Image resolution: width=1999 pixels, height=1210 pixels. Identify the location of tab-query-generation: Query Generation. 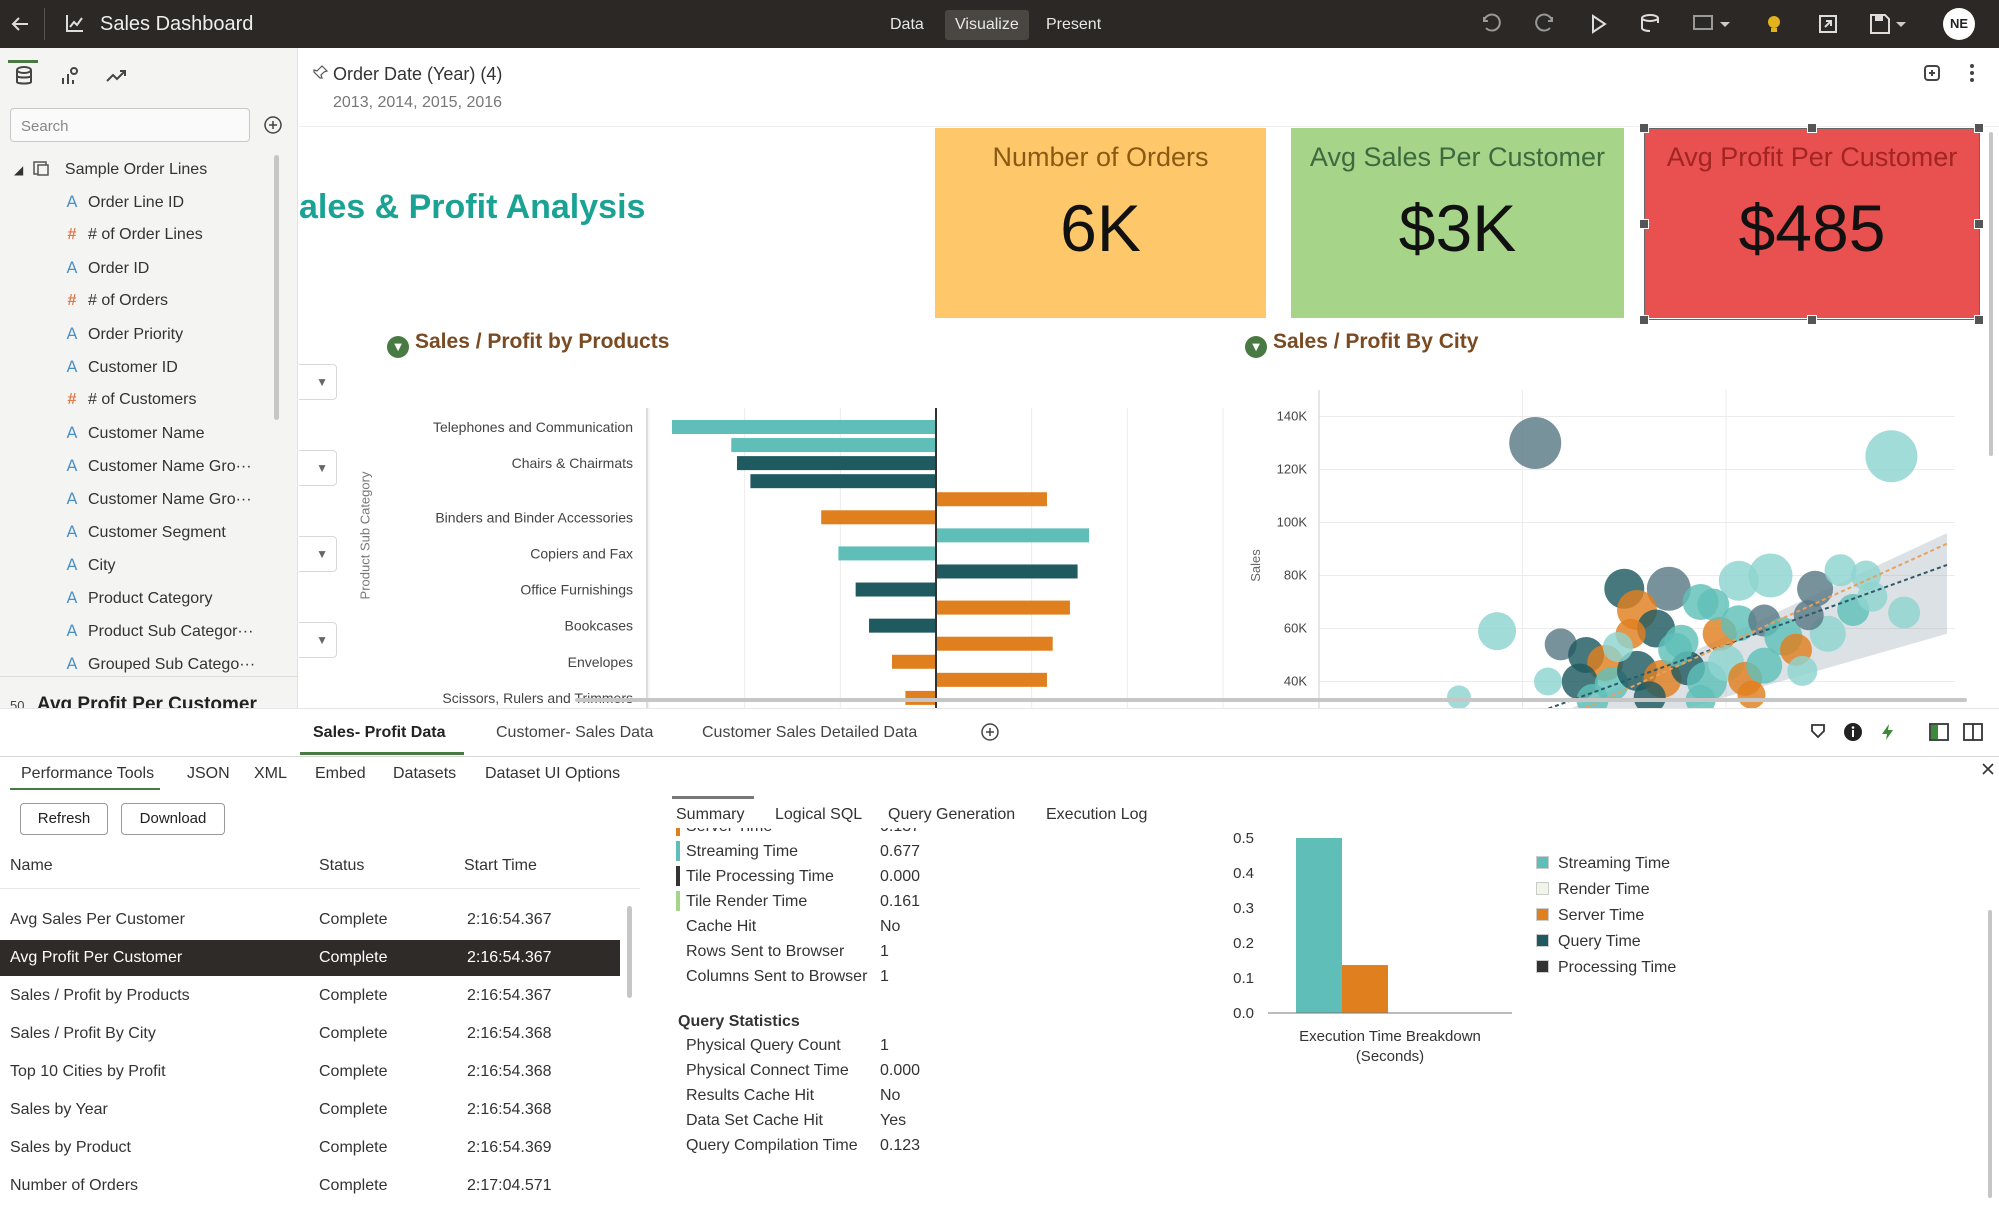
(952, 814).